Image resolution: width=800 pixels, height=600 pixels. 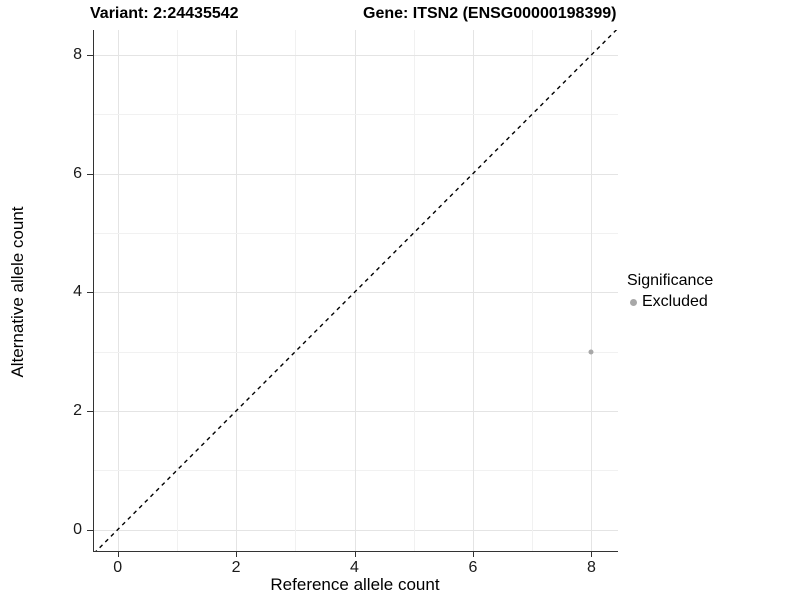 I want to click on legend-entry-label: Excluded, so click(x=675, y=301).